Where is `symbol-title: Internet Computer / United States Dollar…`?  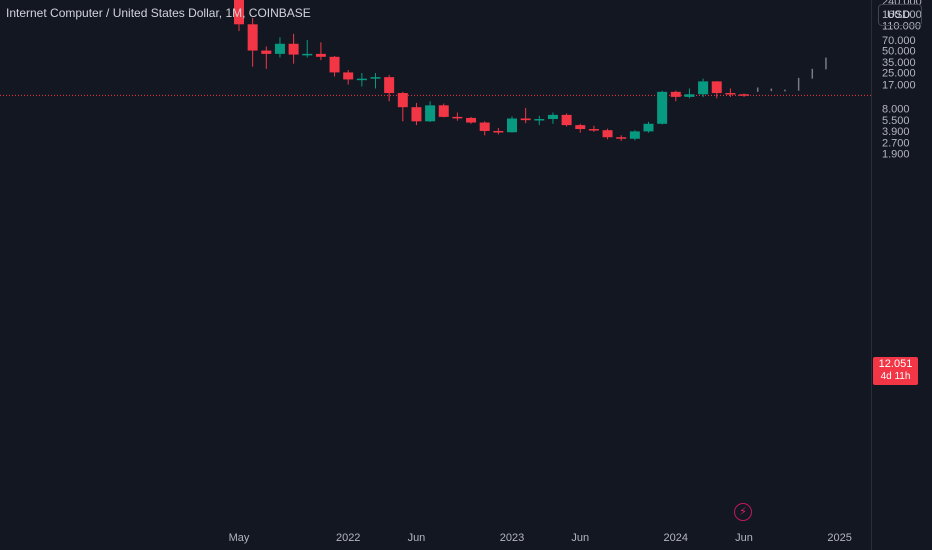
symbol-title: Internet Computer / United States Dollar… is located at coordinates (158, 13).